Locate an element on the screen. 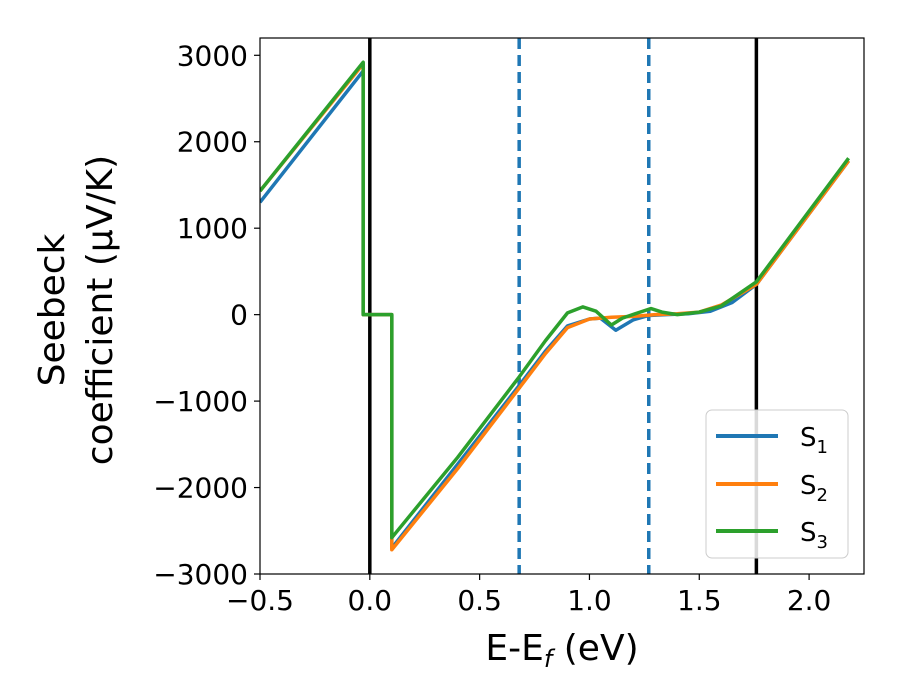 This screenshot has width=900, height=700. y-tick-label: −2000 is located at coordinates (200, 488).